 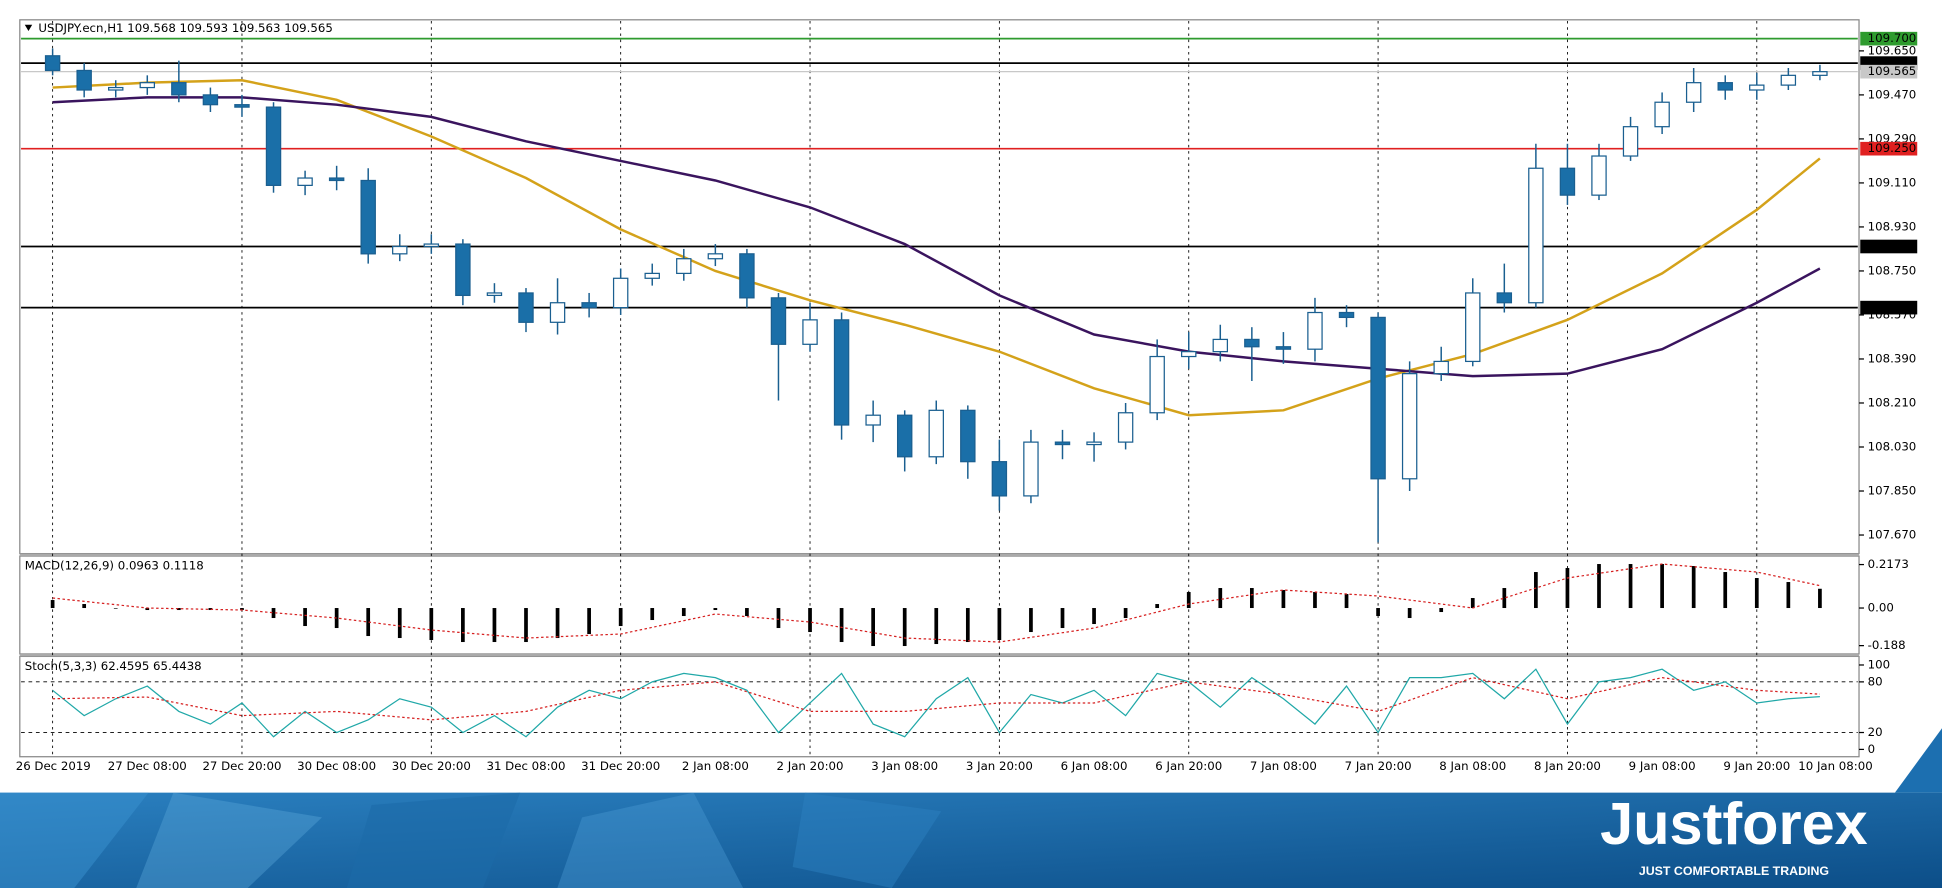 What do you see at coordinates (147, 766) in the screenshot?
I see `x-tick-label: 27 Dec 08:00` at bounding box center [147, 766].